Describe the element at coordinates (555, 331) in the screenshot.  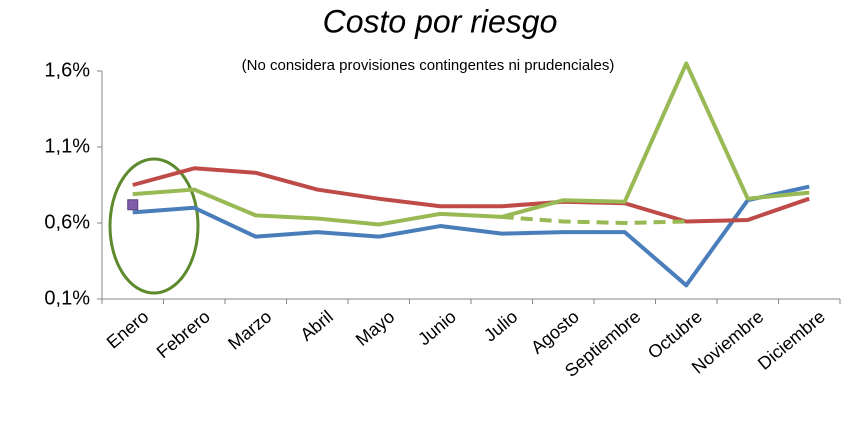
I see `x-tick-label: Agosto` at that location.